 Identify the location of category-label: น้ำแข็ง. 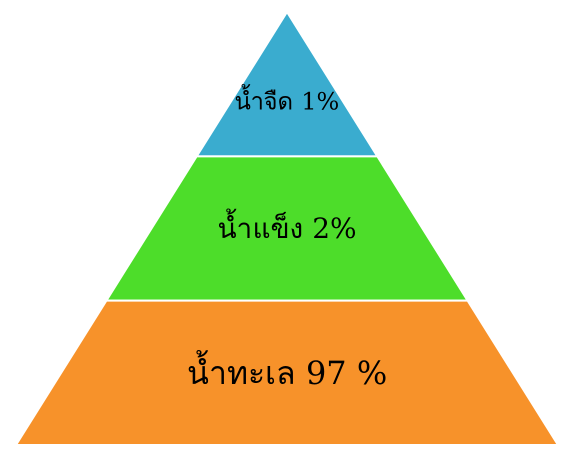
(260, 226).